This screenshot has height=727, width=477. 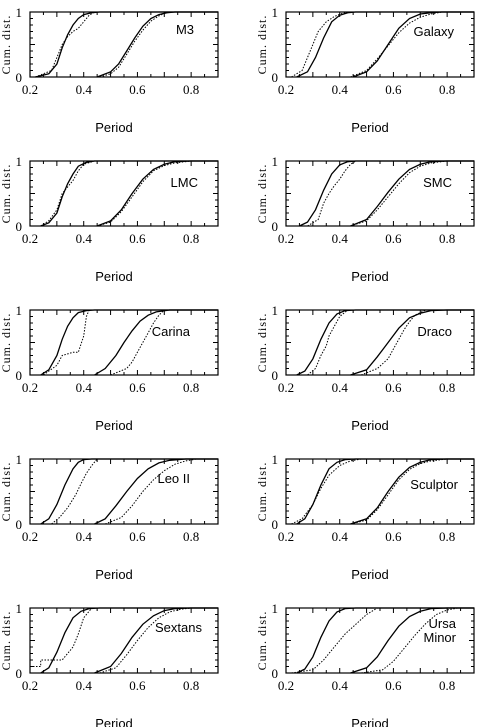 I want to click on panel-sculptor: 0.2 0.4 0.6 0.8 0 1 Period Cum. dist. Sculptor, so click(x=365, y=517).